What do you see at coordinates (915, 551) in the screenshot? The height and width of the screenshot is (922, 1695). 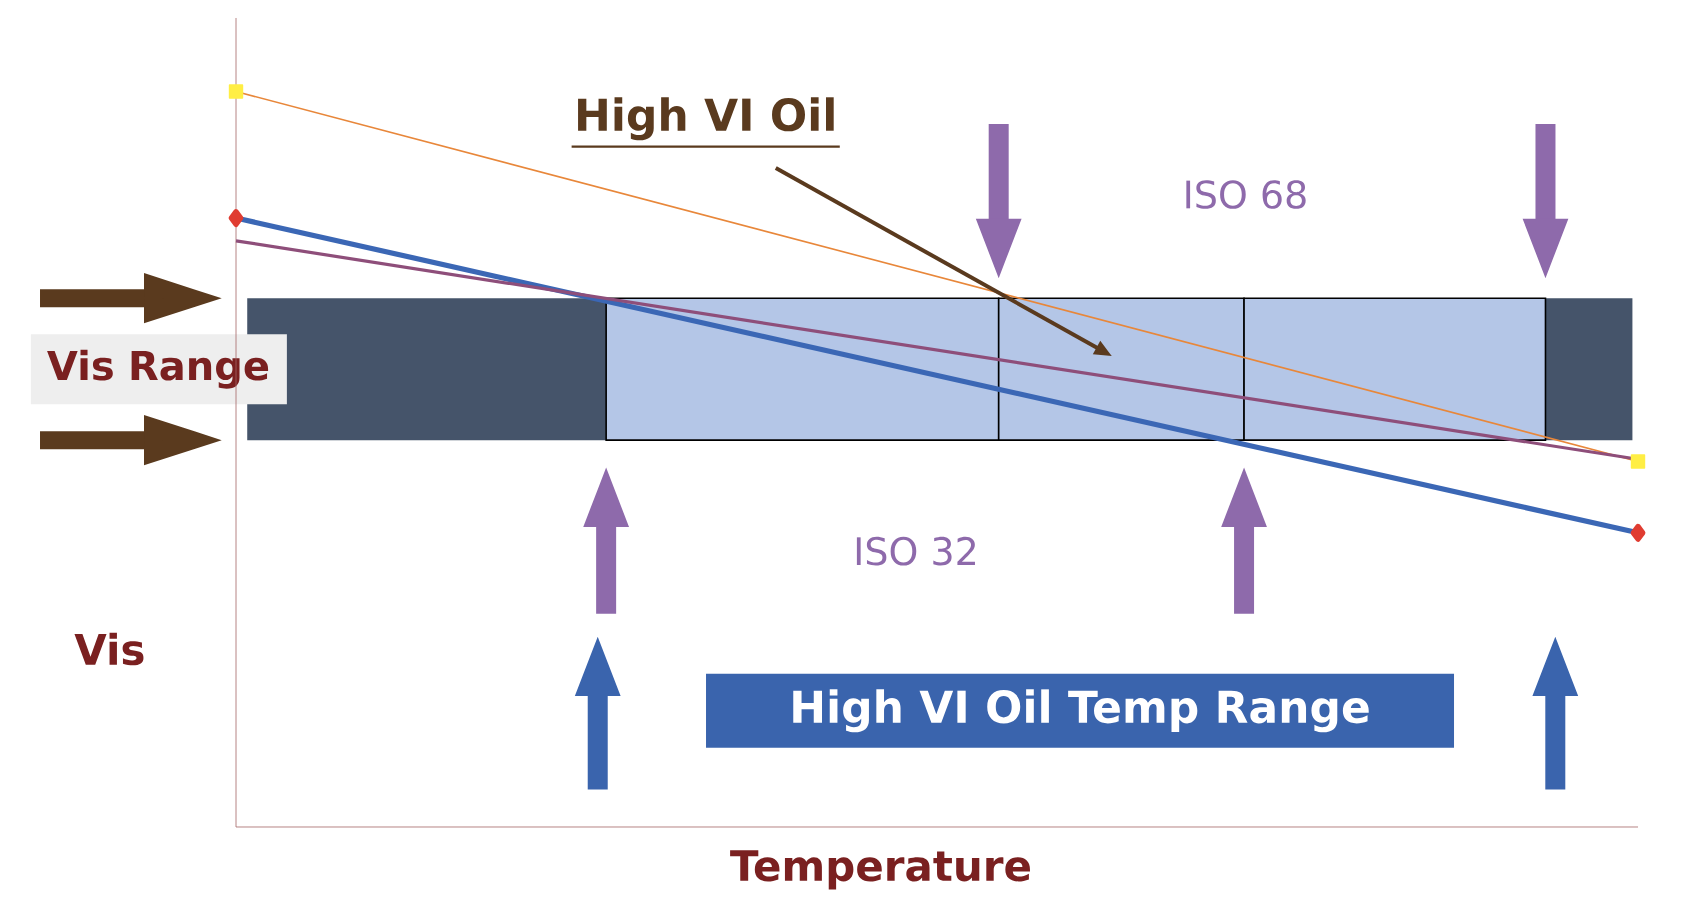 I see `annotation: ISO 32` at bounding box center [915, 551].